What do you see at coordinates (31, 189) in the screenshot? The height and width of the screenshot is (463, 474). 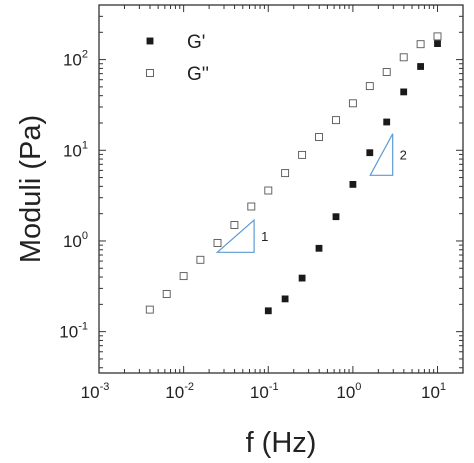 I see `y-axis-title: Moduli (Pa)` at bounding box center [31, 189].